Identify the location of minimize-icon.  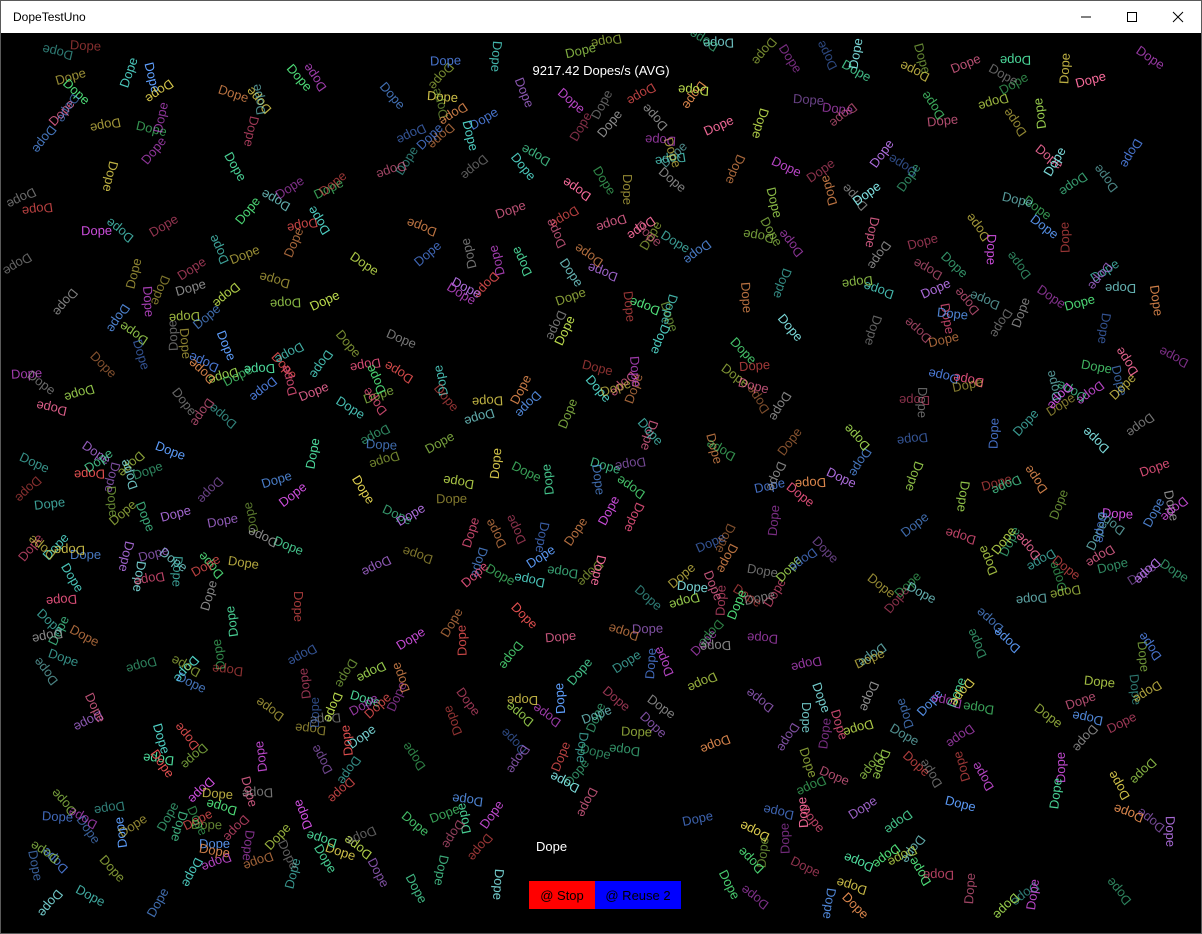
(1086, 17).